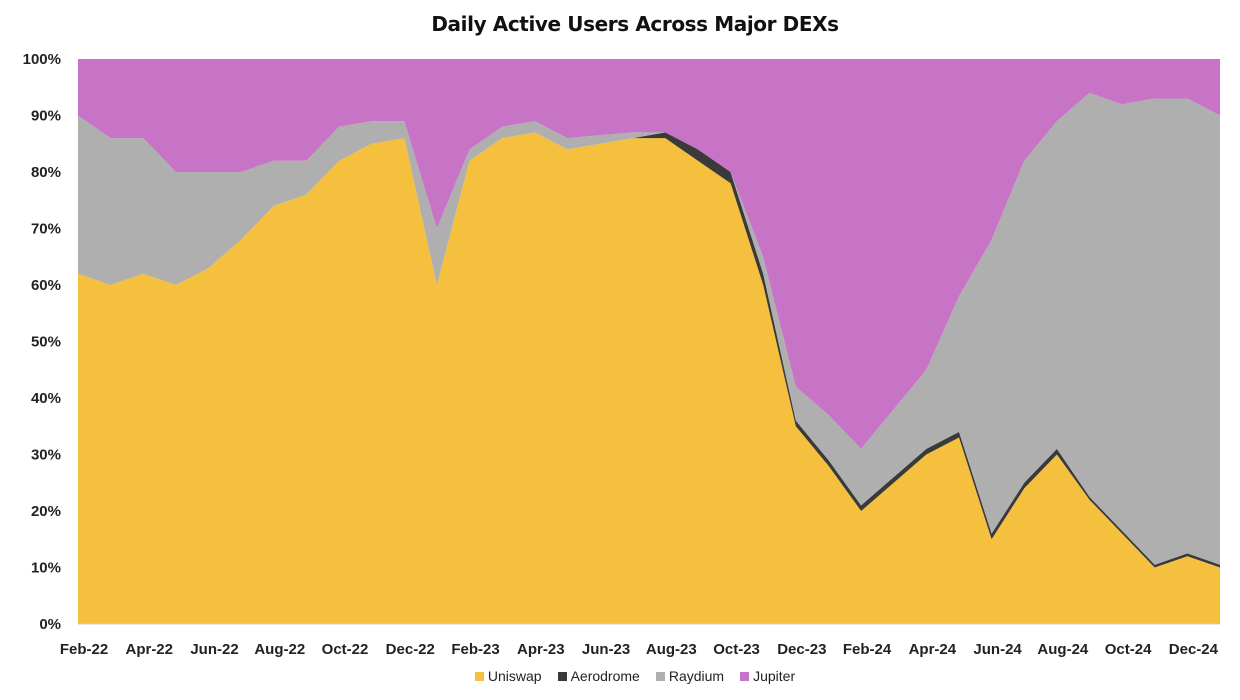 This screenshot has width=1240, height=700. I want to click on legend-label: Jupiter, so click(774, 676).